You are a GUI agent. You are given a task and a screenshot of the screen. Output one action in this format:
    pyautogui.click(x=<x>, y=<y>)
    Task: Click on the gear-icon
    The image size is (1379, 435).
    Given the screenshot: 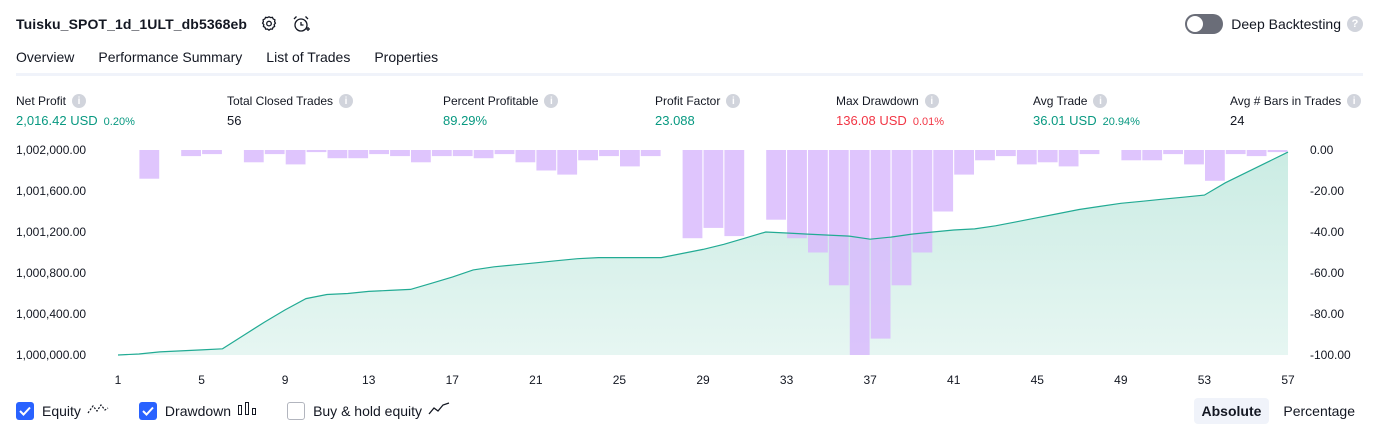 What is the action you would take?
    pyautogui.click(x=269, y=24)
    